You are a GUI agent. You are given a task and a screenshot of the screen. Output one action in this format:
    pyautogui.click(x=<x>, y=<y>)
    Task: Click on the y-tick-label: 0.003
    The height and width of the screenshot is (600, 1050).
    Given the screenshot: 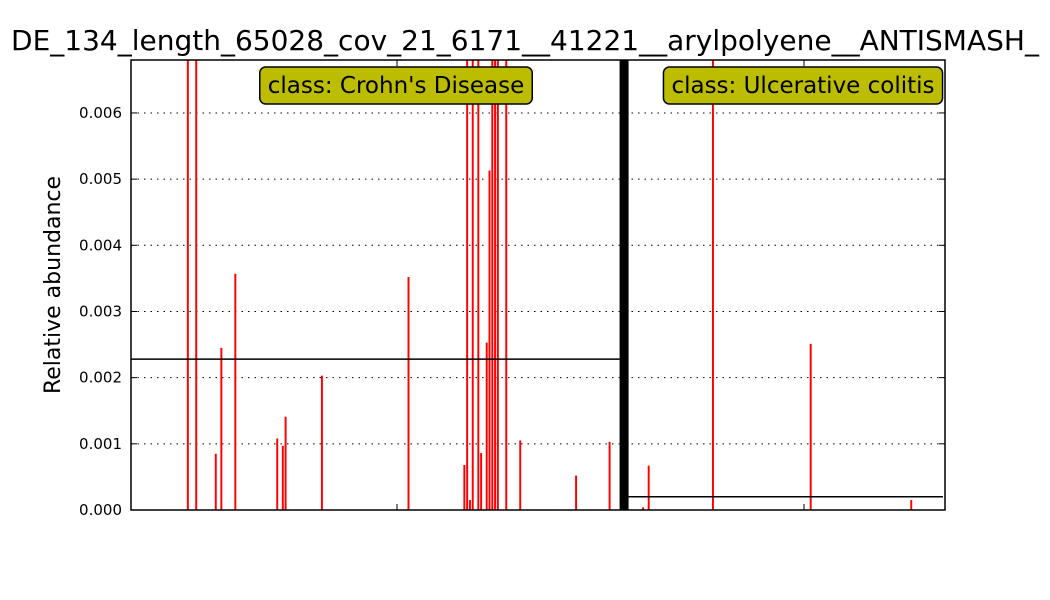 What is the action you would take?
    pyautogui.click(x=100, y=311)
    